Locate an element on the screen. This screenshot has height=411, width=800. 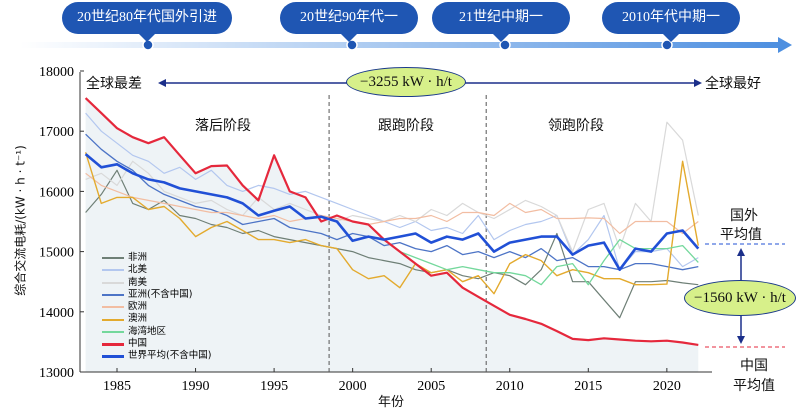
legend-label: 亚洲(不含中国) is located at coordinates (160, 294).